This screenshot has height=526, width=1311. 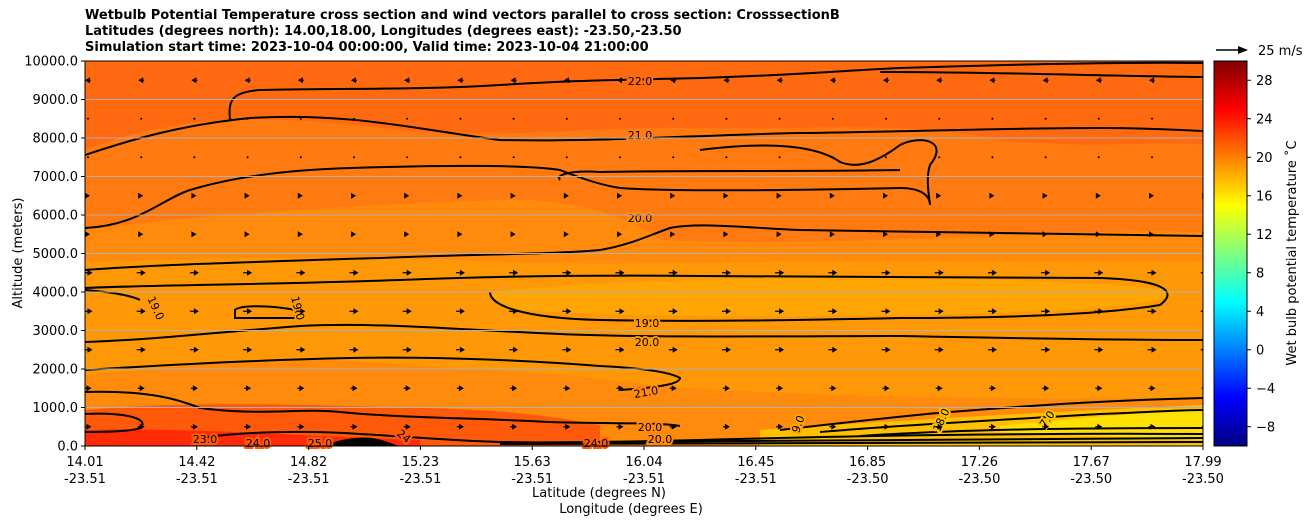 What do you see at coordinates (51, 62) in the screenshot?
I see `y-tick-label: 10000.0` at bounding box center [51, 62].